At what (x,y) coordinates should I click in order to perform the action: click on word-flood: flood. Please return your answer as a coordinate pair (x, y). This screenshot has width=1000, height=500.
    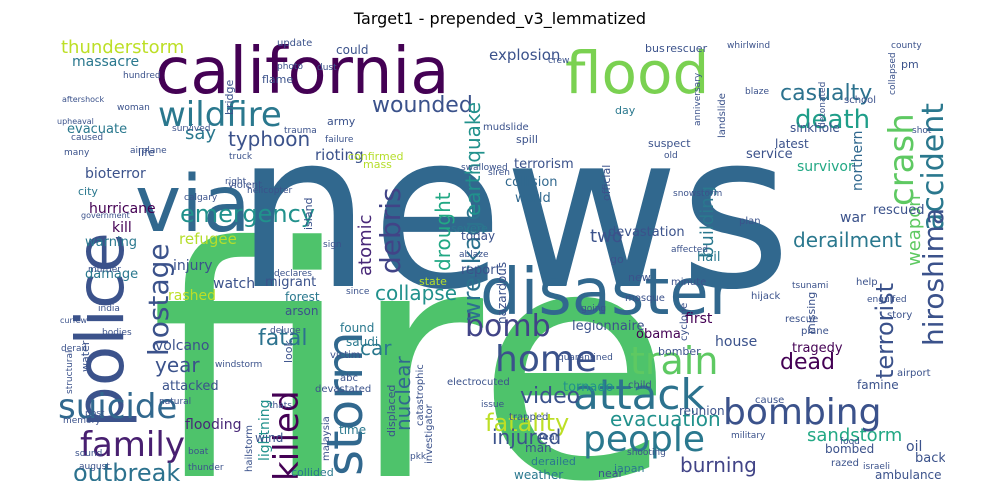
    Looking at the image, I should click on (637, 73).